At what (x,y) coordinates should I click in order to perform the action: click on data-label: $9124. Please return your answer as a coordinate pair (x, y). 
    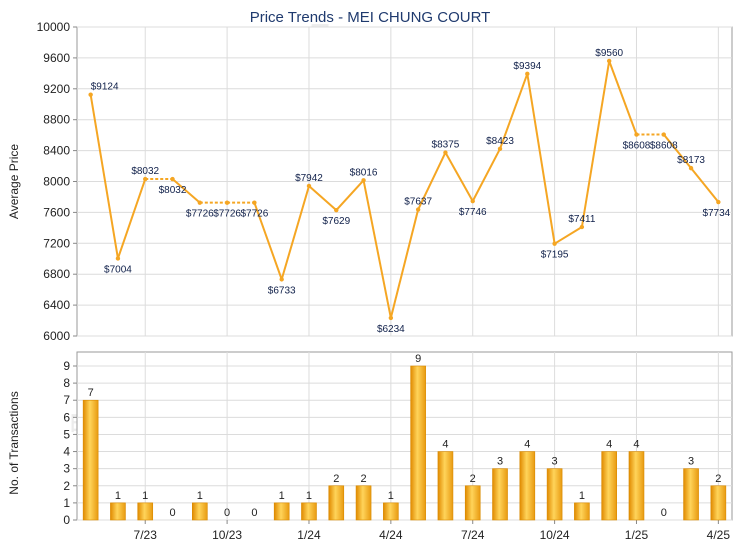
    Looking at the image, I should click on (105, 87).